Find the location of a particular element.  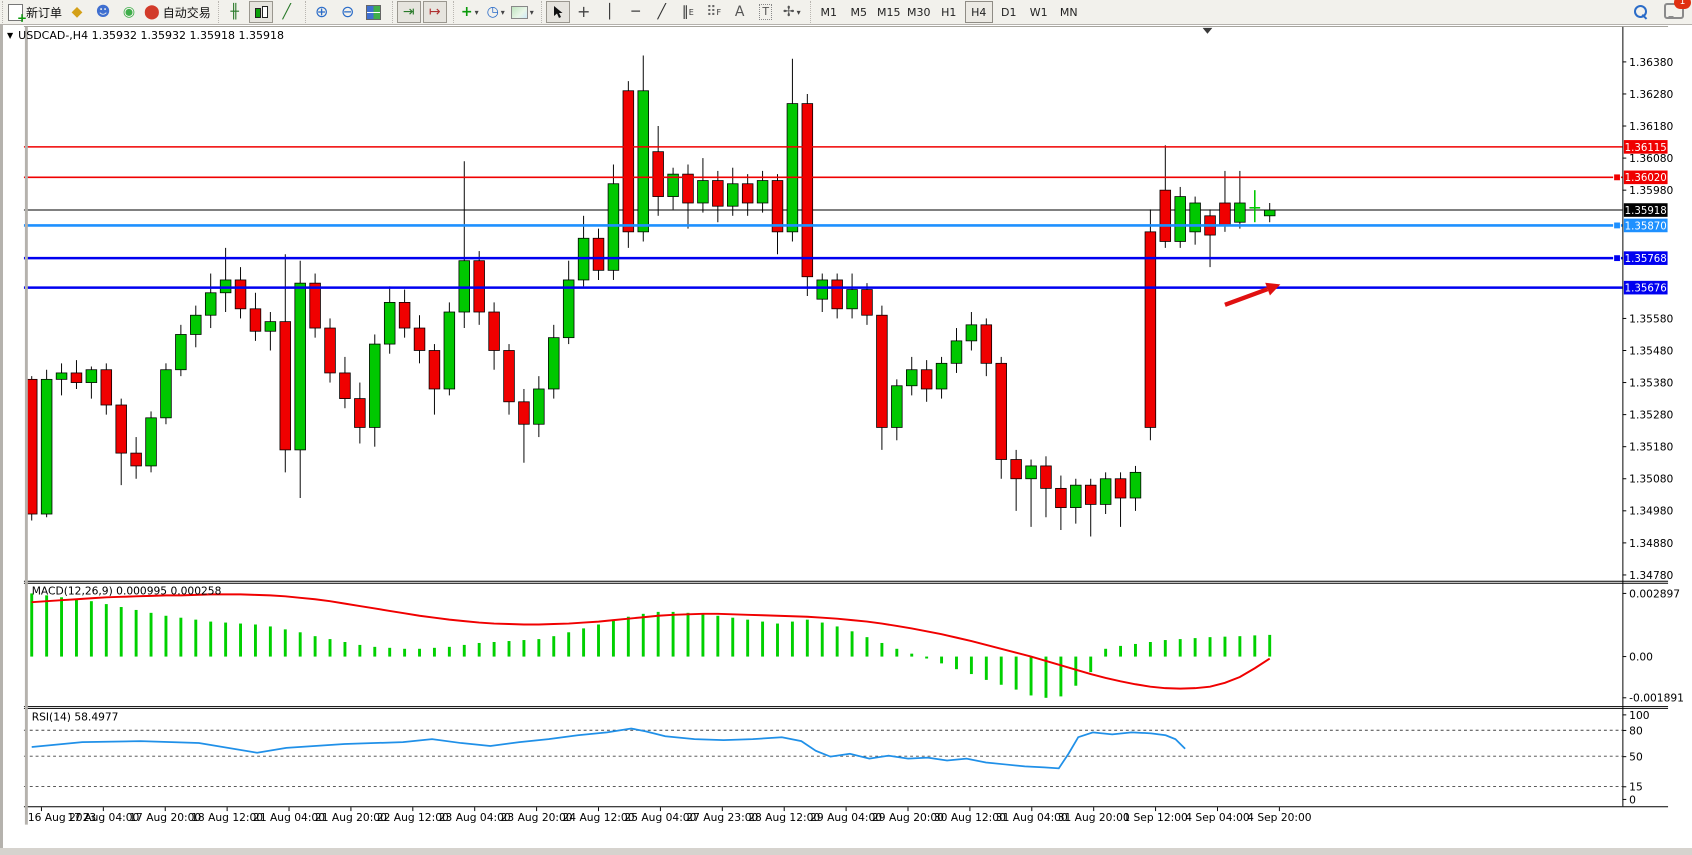

timeframe-MN: MN is located at coordinates (1068, 12).